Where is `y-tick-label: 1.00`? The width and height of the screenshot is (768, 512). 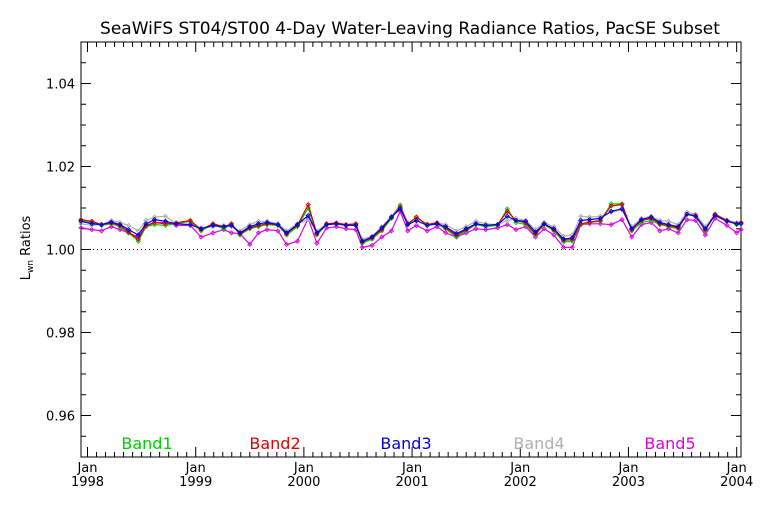
y-tick-label: 1.00 is located at coordinates (60, 251).